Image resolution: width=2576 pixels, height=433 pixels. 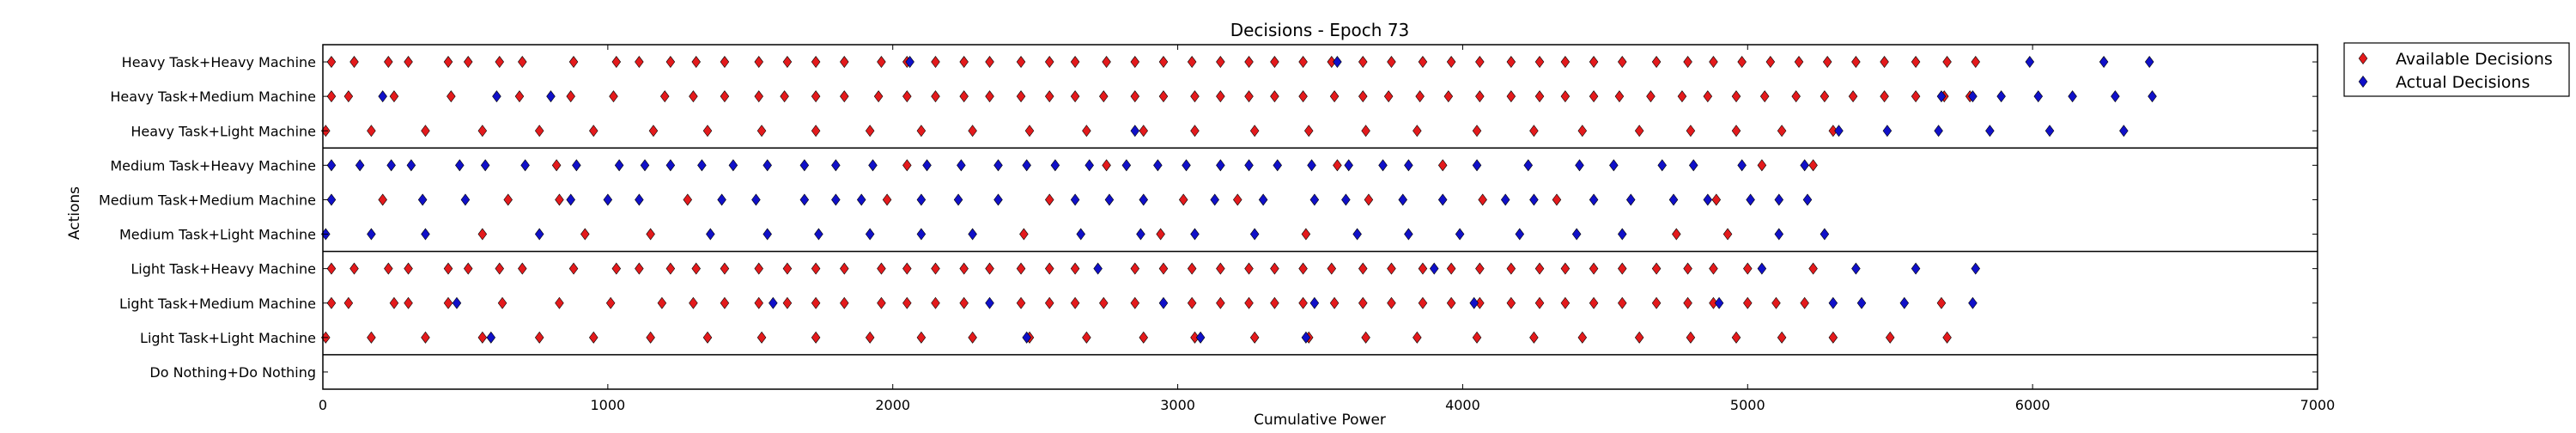 I want to click on x-tick-label: 6000, so click(x=2033, y=405).